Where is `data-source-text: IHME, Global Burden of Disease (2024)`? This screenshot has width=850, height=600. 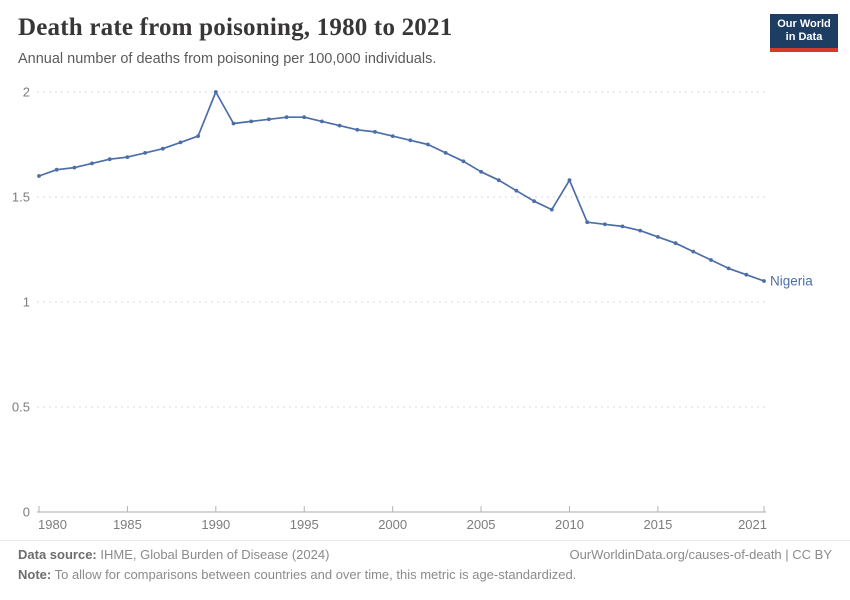 data-source-text: IHME, Global Burden of Disease (2024) is located at coordinates (213, 554).